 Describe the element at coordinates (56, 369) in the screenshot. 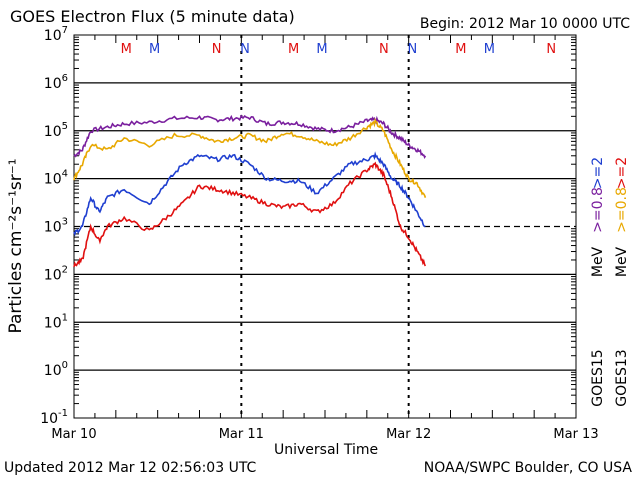

I see `y-tick-label: 10⁰` at that location.